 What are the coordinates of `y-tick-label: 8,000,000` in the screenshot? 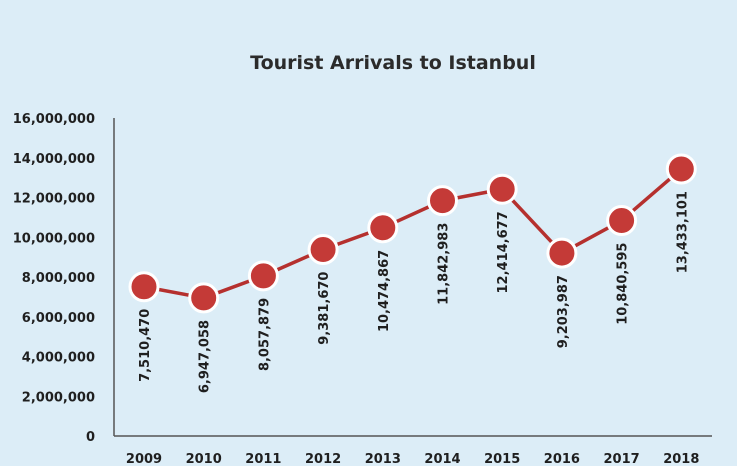 It's located at (58, 278).